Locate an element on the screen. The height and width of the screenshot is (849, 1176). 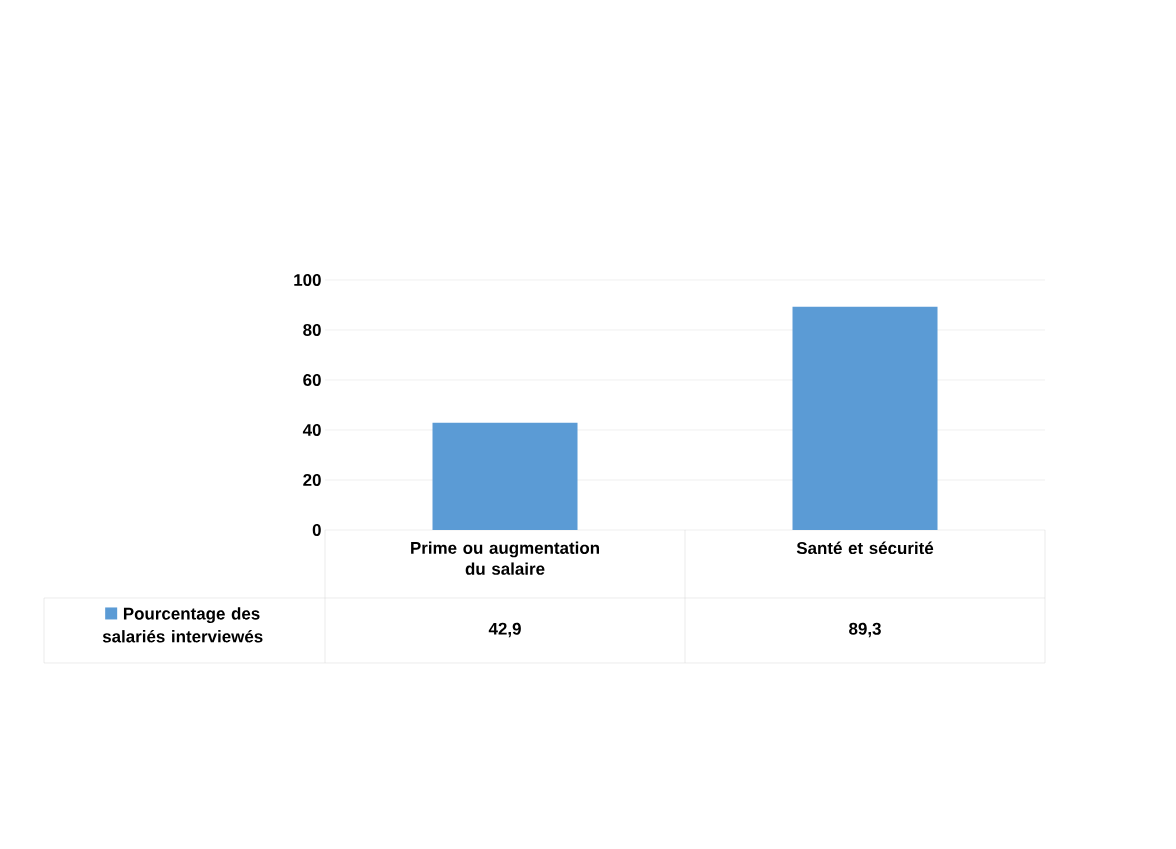
y-tick-label: 0 is located at coordinates (316, 529).